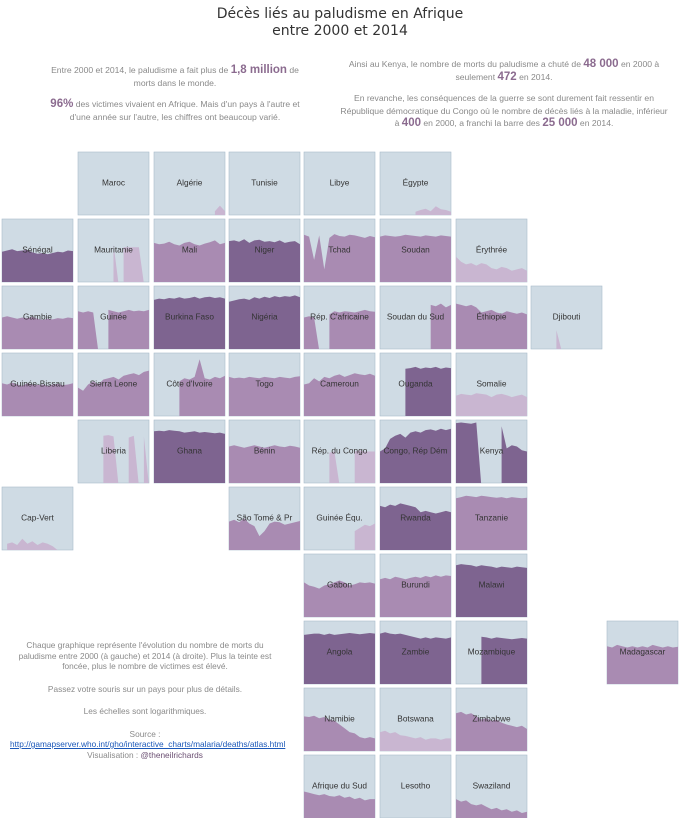 Image resolution: width=680 pixels, height=818 pixels. I want to click on country-tile-rep-du-congo: Rép. du Congo, so click(339, 451).